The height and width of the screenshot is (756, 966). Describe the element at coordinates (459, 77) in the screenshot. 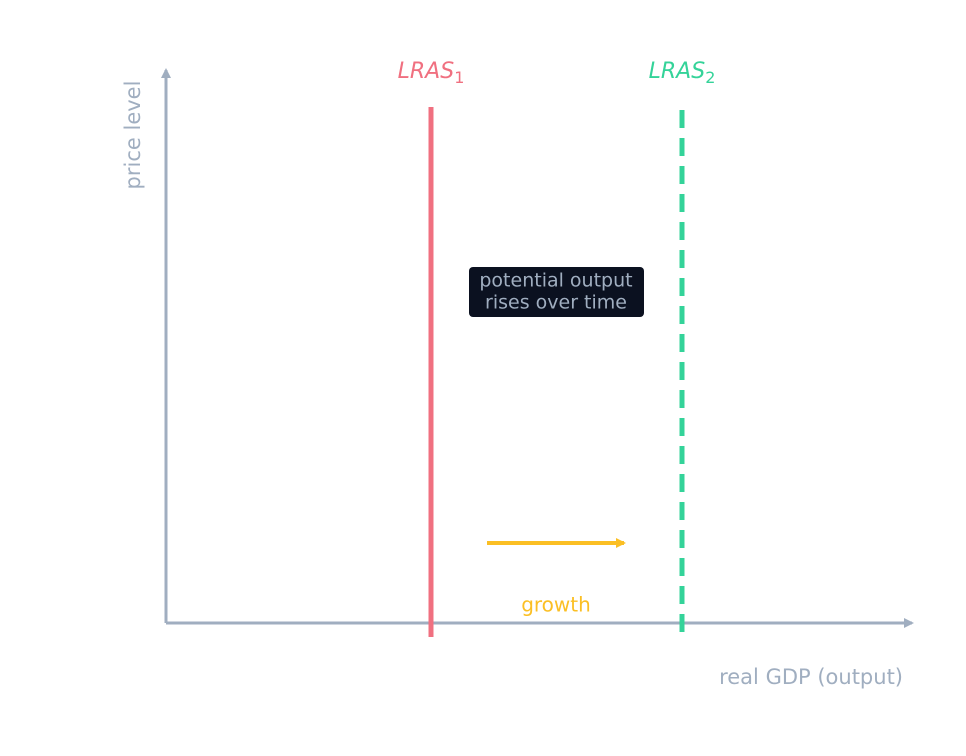

I see `curve-subscript: 1` at that location.